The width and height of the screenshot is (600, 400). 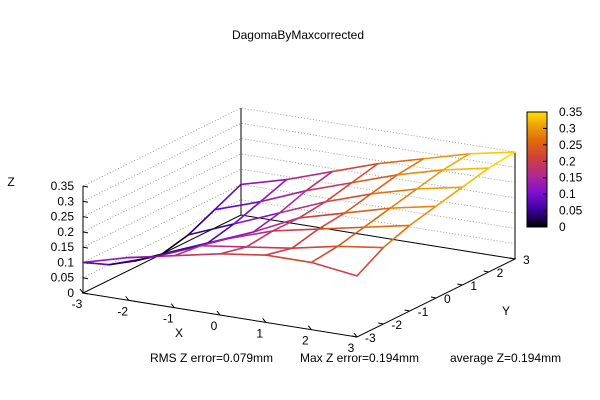 I want to click on z-axis-label: Z, so click(x=10, y=182).